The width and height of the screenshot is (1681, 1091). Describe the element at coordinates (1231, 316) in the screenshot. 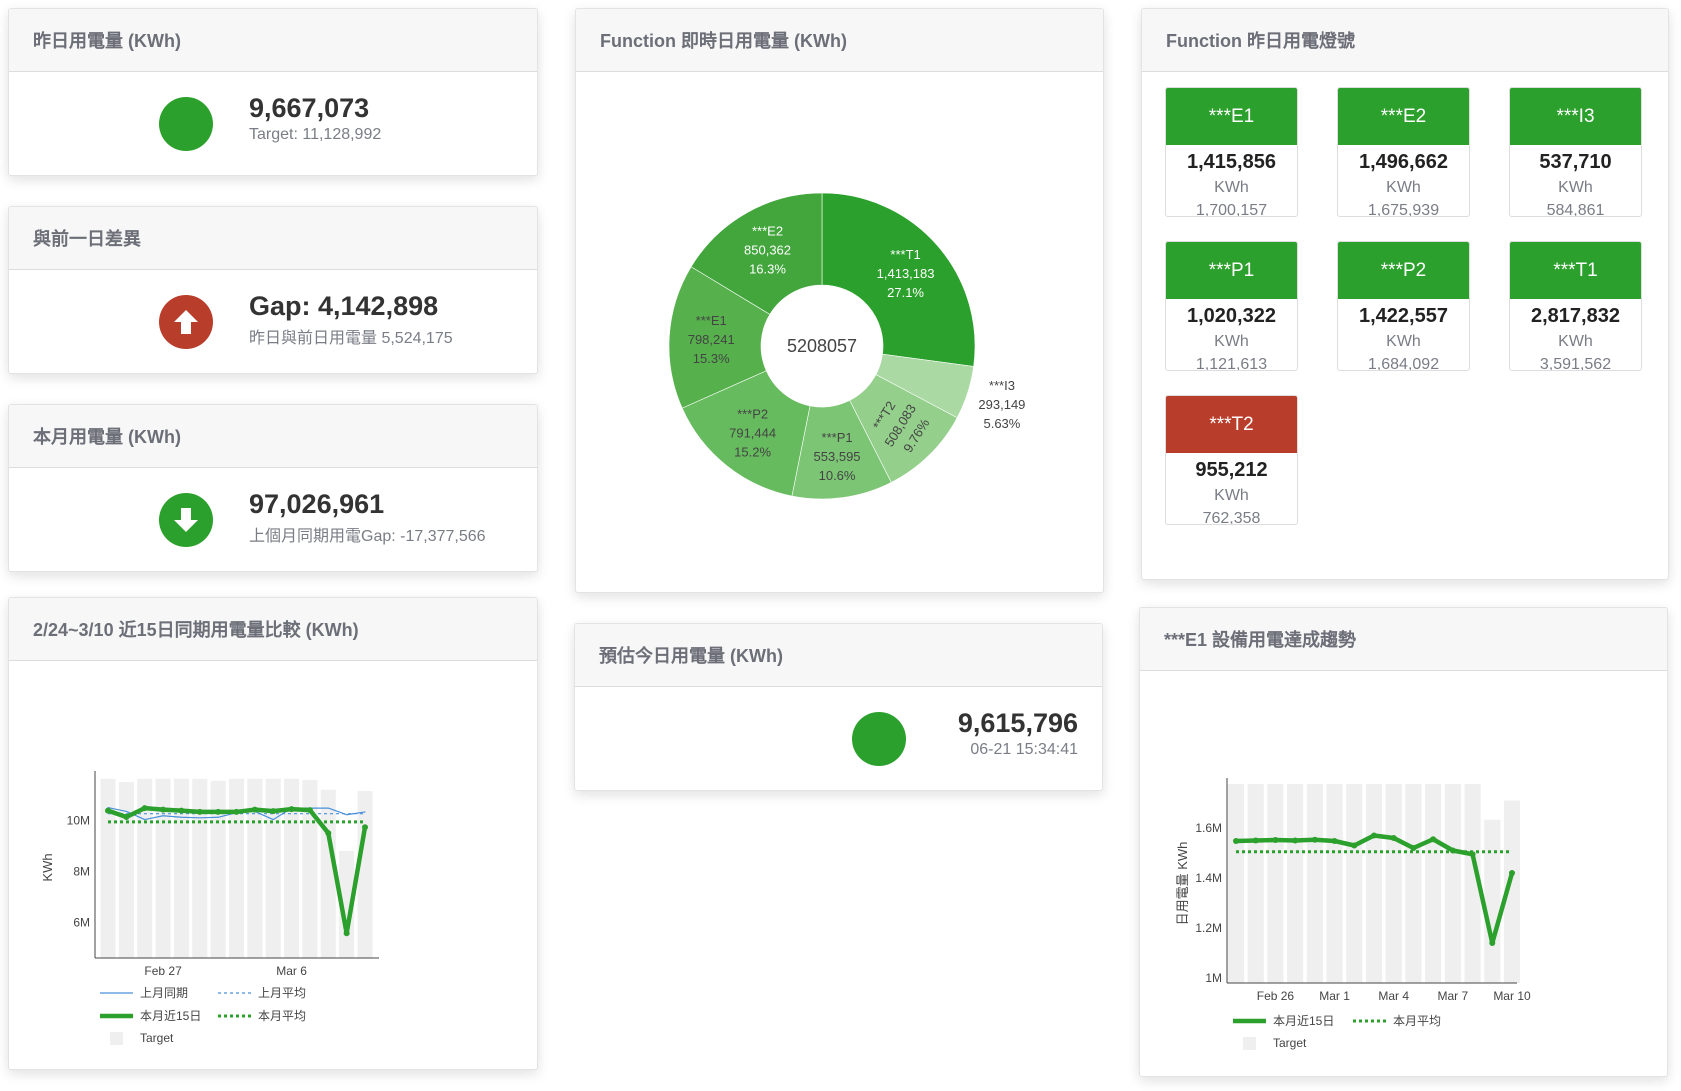

I see `tile-value: 1,020,322` at that location.